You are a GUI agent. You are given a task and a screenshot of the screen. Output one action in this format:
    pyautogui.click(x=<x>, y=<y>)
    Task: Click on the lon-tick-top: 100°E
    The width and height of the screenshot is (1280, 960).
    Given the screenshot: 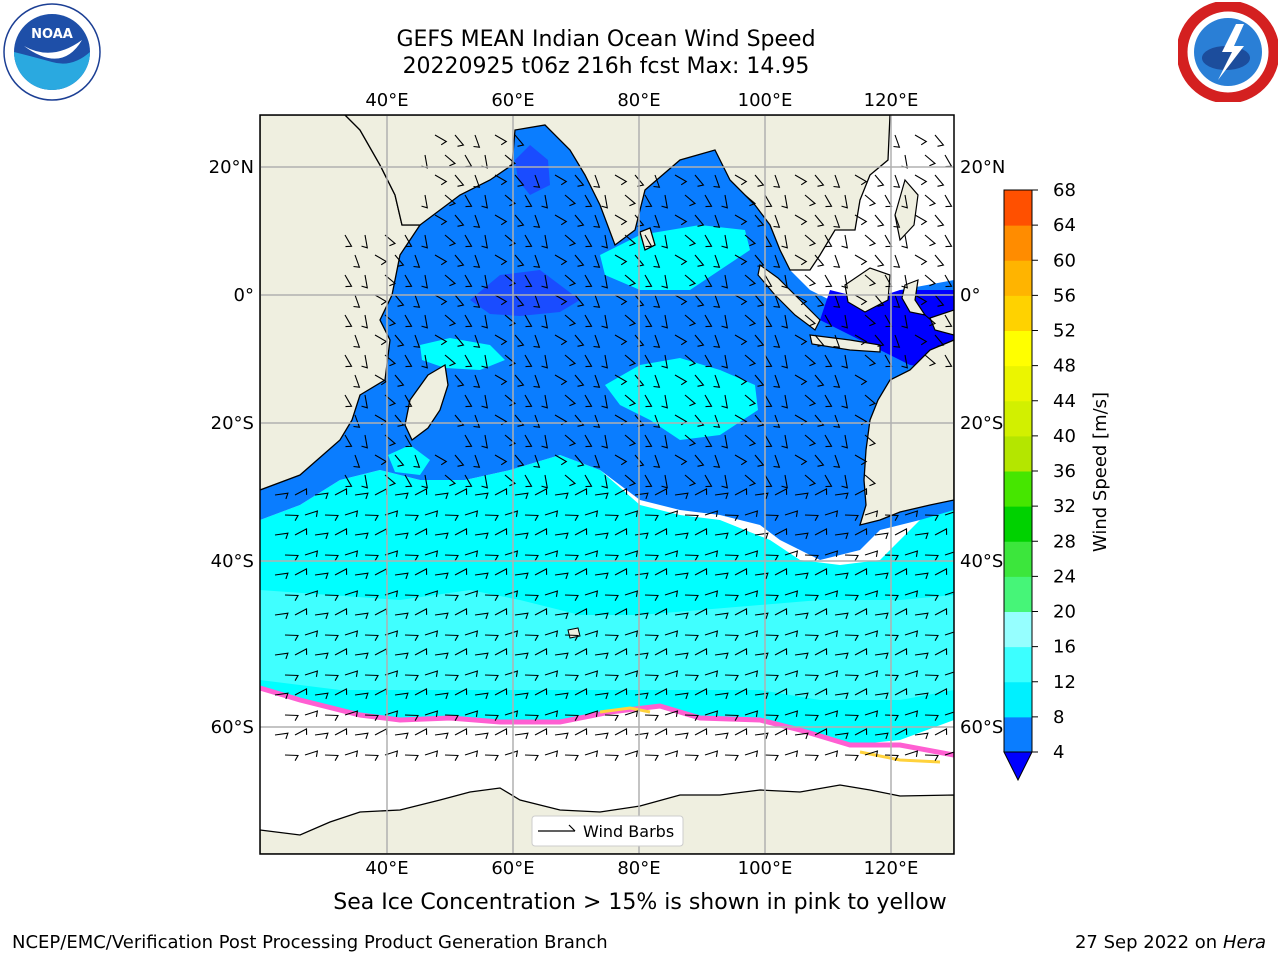 What is the action you would take?
    pyautogui.click(x=765, y=100)
    